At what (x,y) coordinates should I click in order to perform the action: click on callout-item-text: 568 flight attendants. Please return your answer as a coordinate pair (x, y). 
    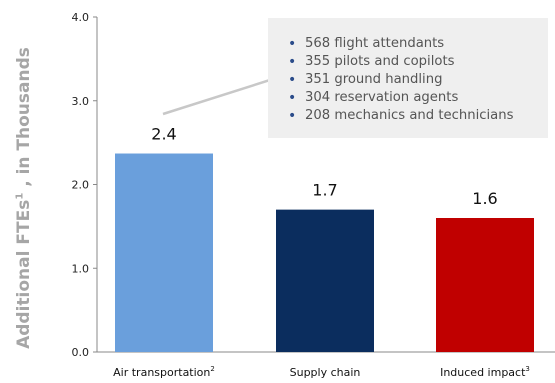
    Looking at the image, I should click on (375, 43).